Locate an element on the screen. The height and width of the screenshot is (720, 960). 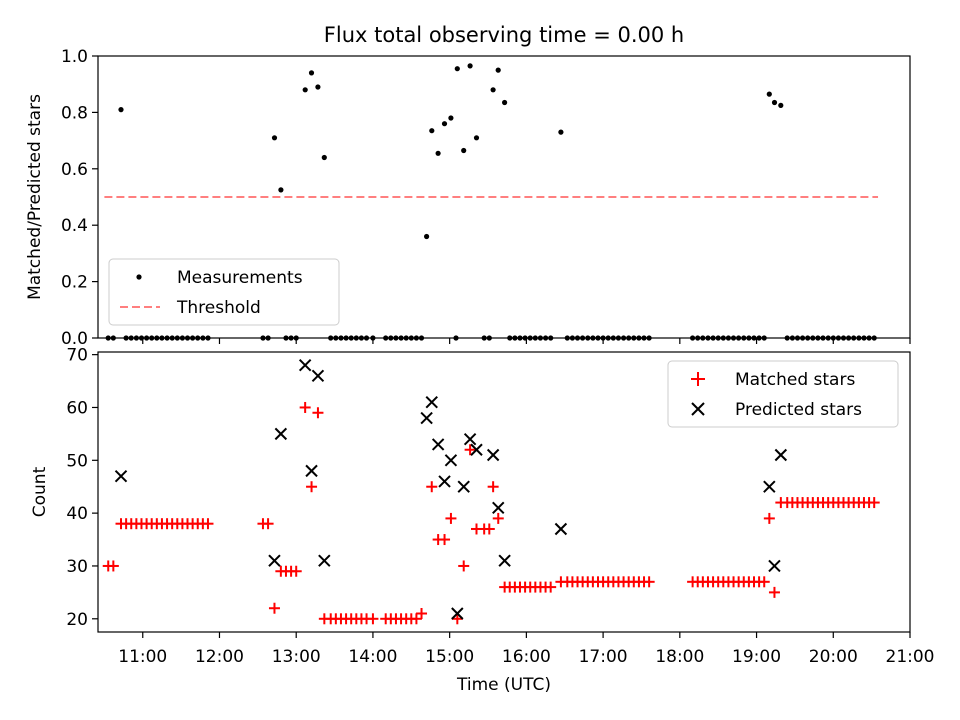
x-tick-label: 12:00 is located at coordinates (219, 657).